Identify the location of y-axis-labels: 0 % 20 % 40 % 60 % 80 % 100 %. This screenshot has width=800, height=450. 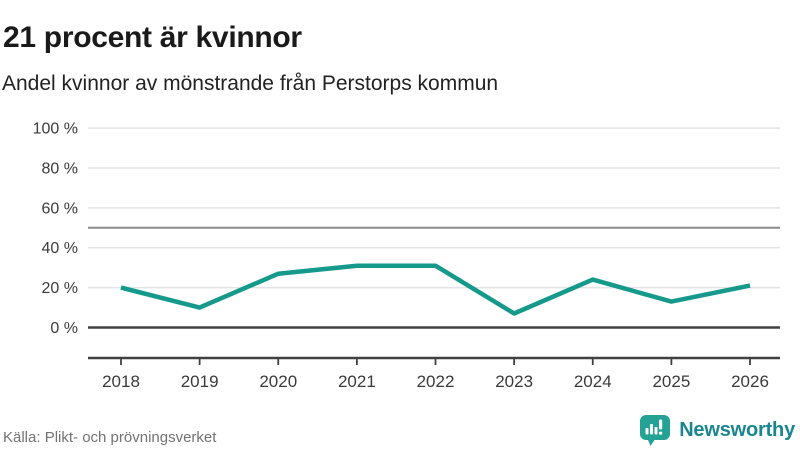
(55, 229).